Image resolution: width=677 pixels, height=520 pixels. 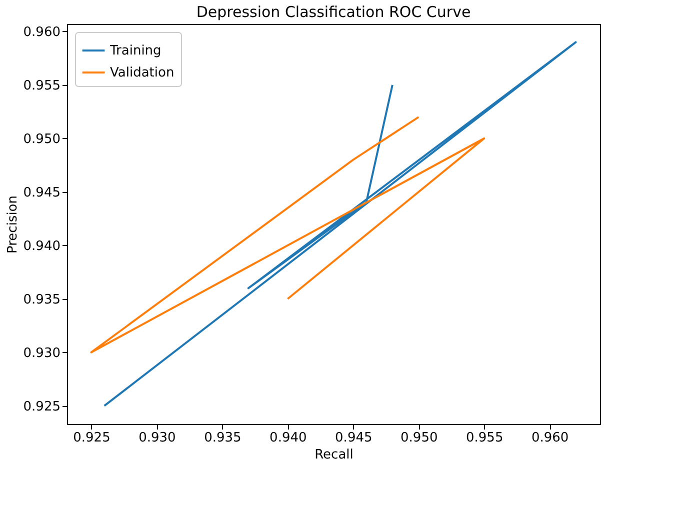 What do you see at coordinates (157, 438) in the screenshot?
I see `x-tick-label: 0.930` at bounding box center [157, 438].